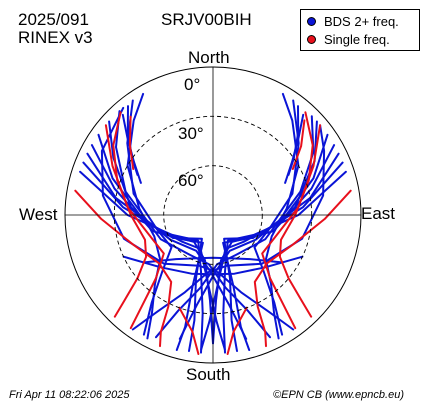 The width and height of the screenshot is (427, 413). What do you see at coordinates (311, 21) in the screenshot?
I see `legend-marker-dual` at bounding box center [311, 21].